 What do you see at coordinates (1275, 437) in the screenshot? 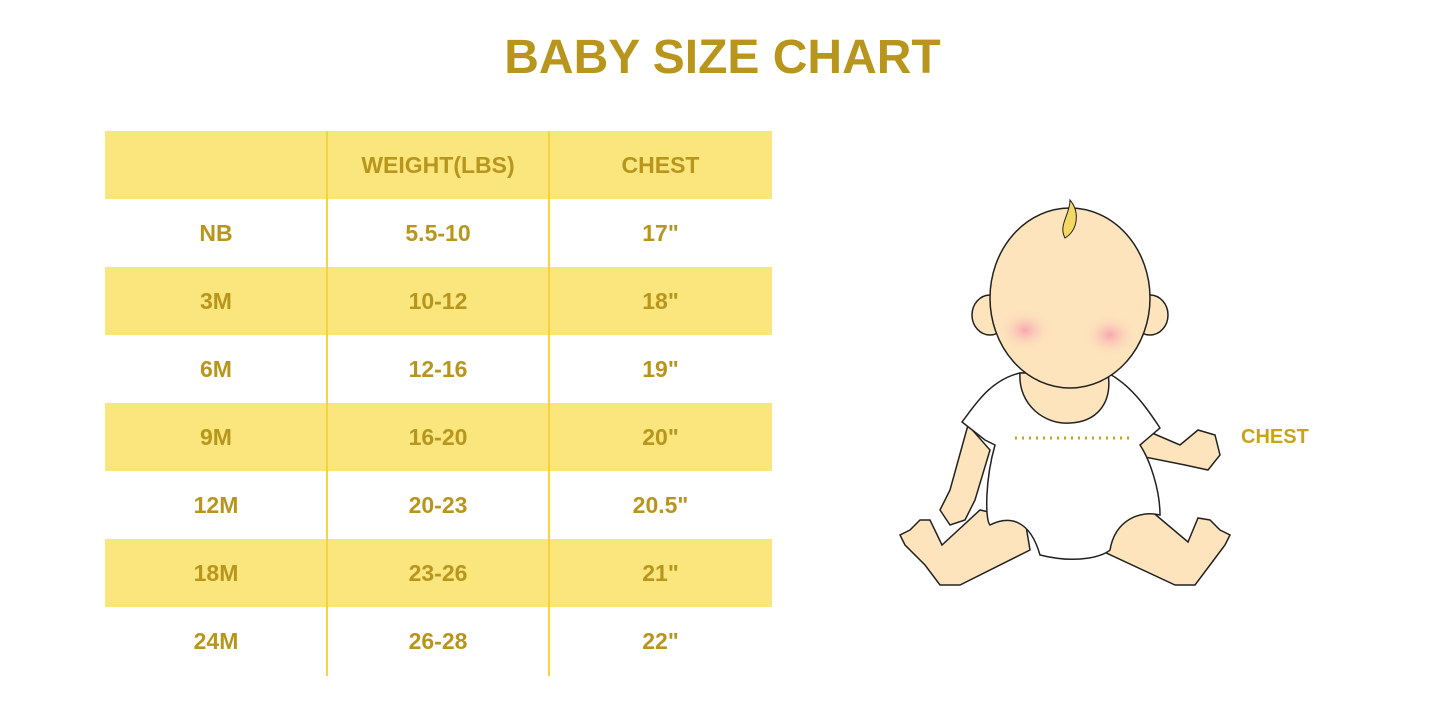
I see `chest-label: CHEST` at bounding box center [1275, 437].